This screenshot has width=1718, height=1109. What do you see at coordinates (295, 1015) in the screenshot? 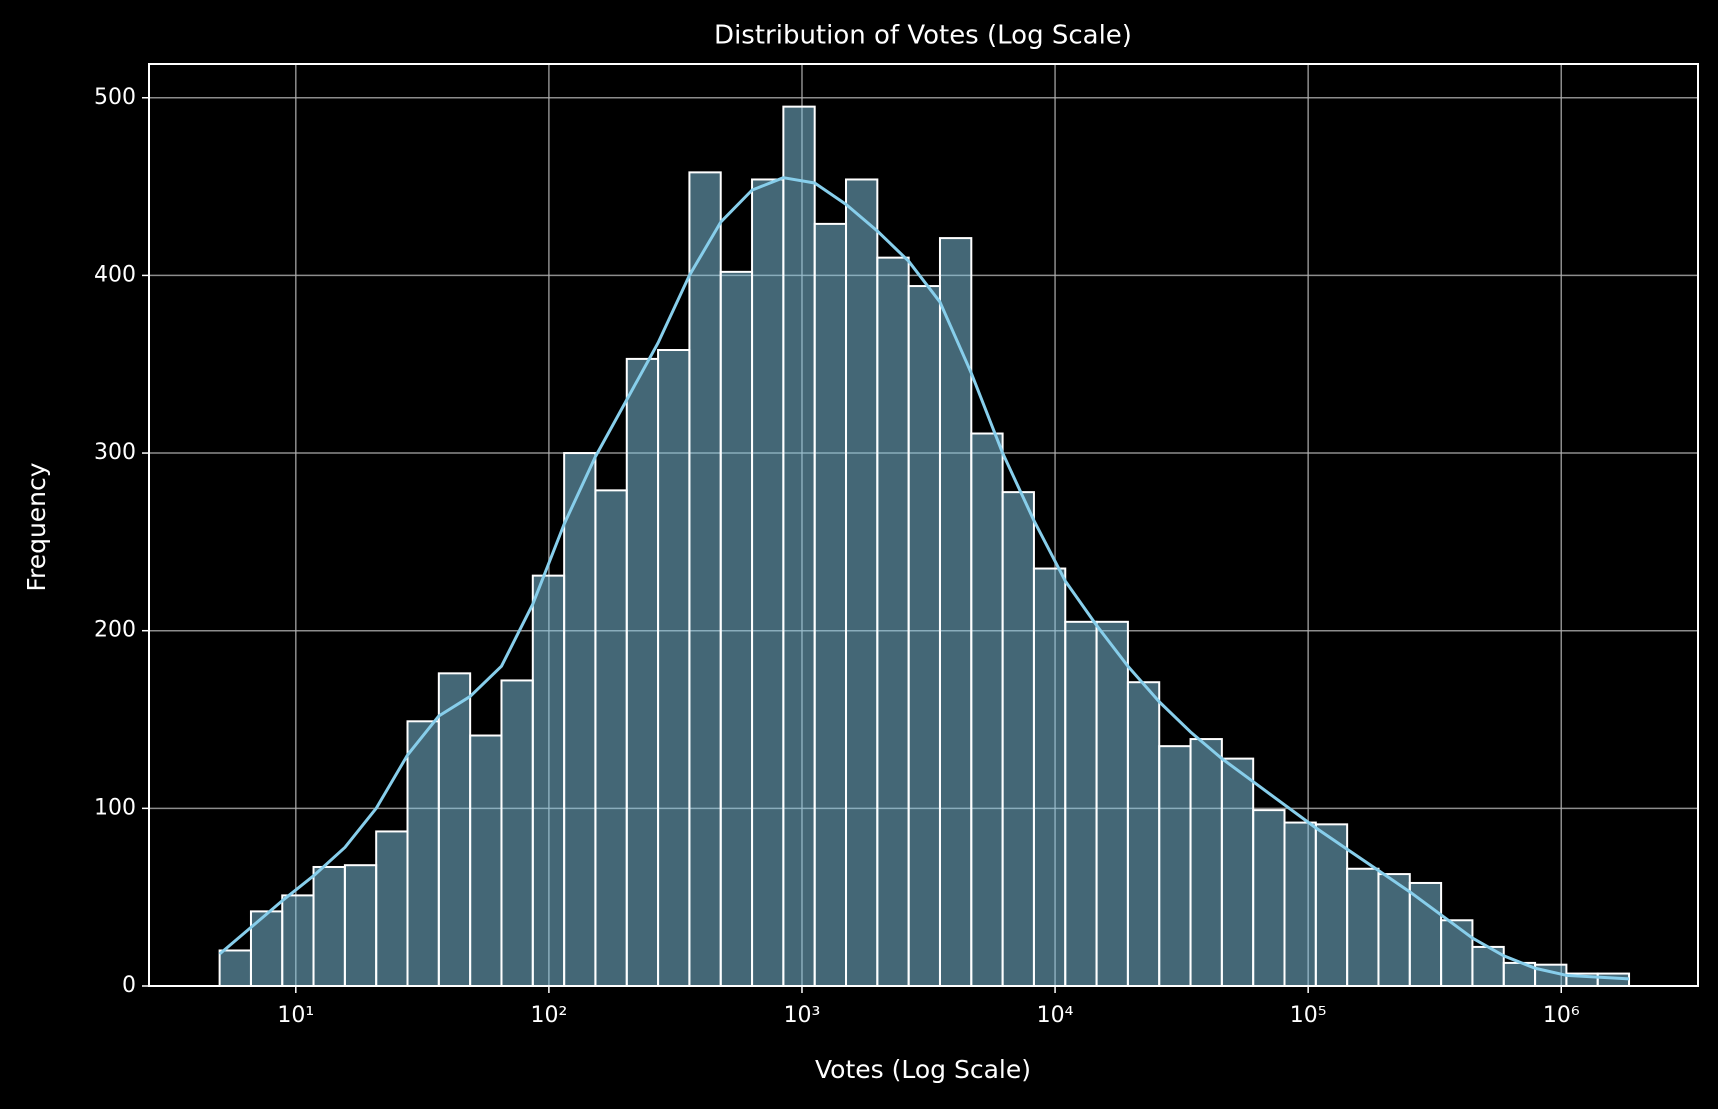
I see `x-tick-label: 10¹` at bounding box center [295, 1015].